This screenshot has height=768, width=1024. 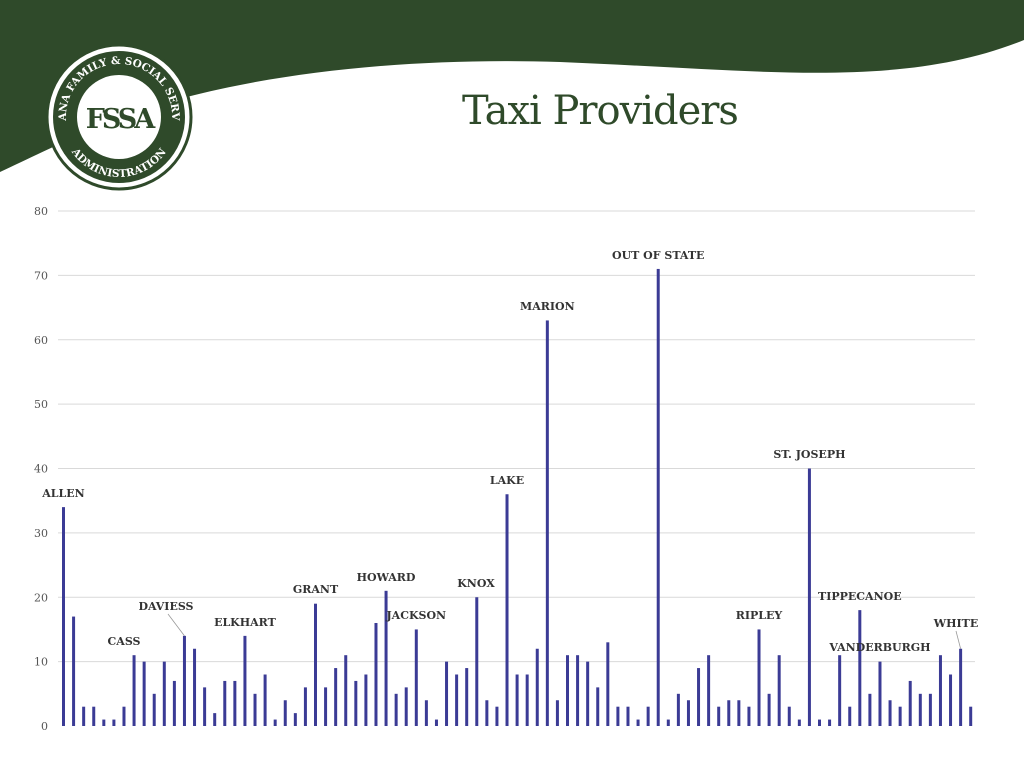 I want to click on bar-label: ELKHART, so click(x=245, y=622).